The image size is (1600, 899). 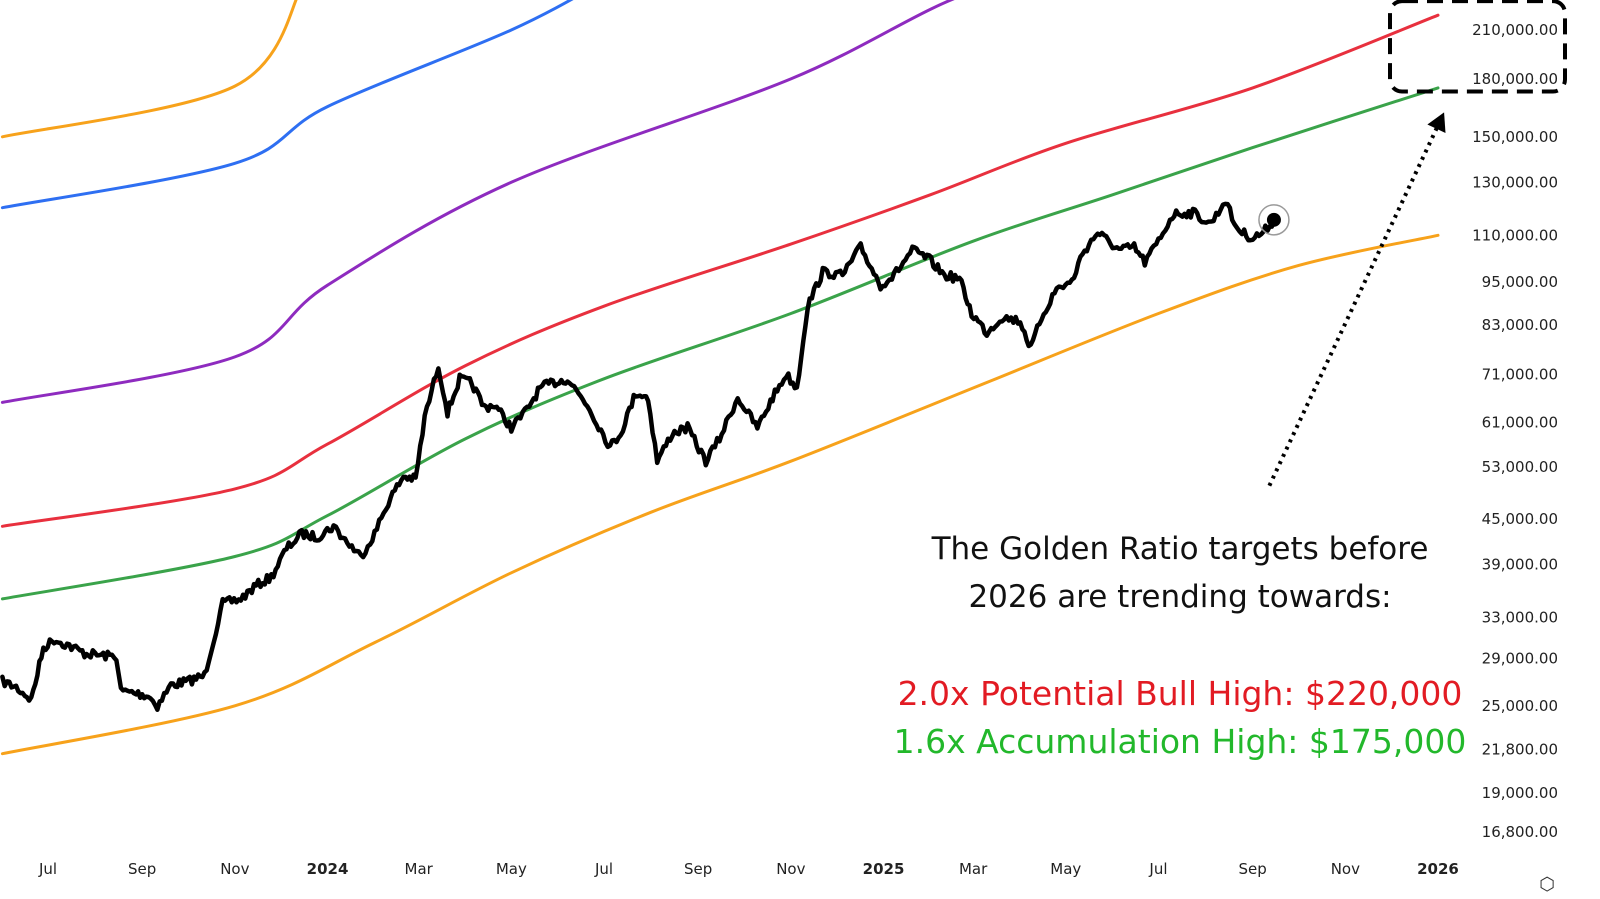 I want to click on y-tick-label: 29,000.00, so click(x=1520, y=659).